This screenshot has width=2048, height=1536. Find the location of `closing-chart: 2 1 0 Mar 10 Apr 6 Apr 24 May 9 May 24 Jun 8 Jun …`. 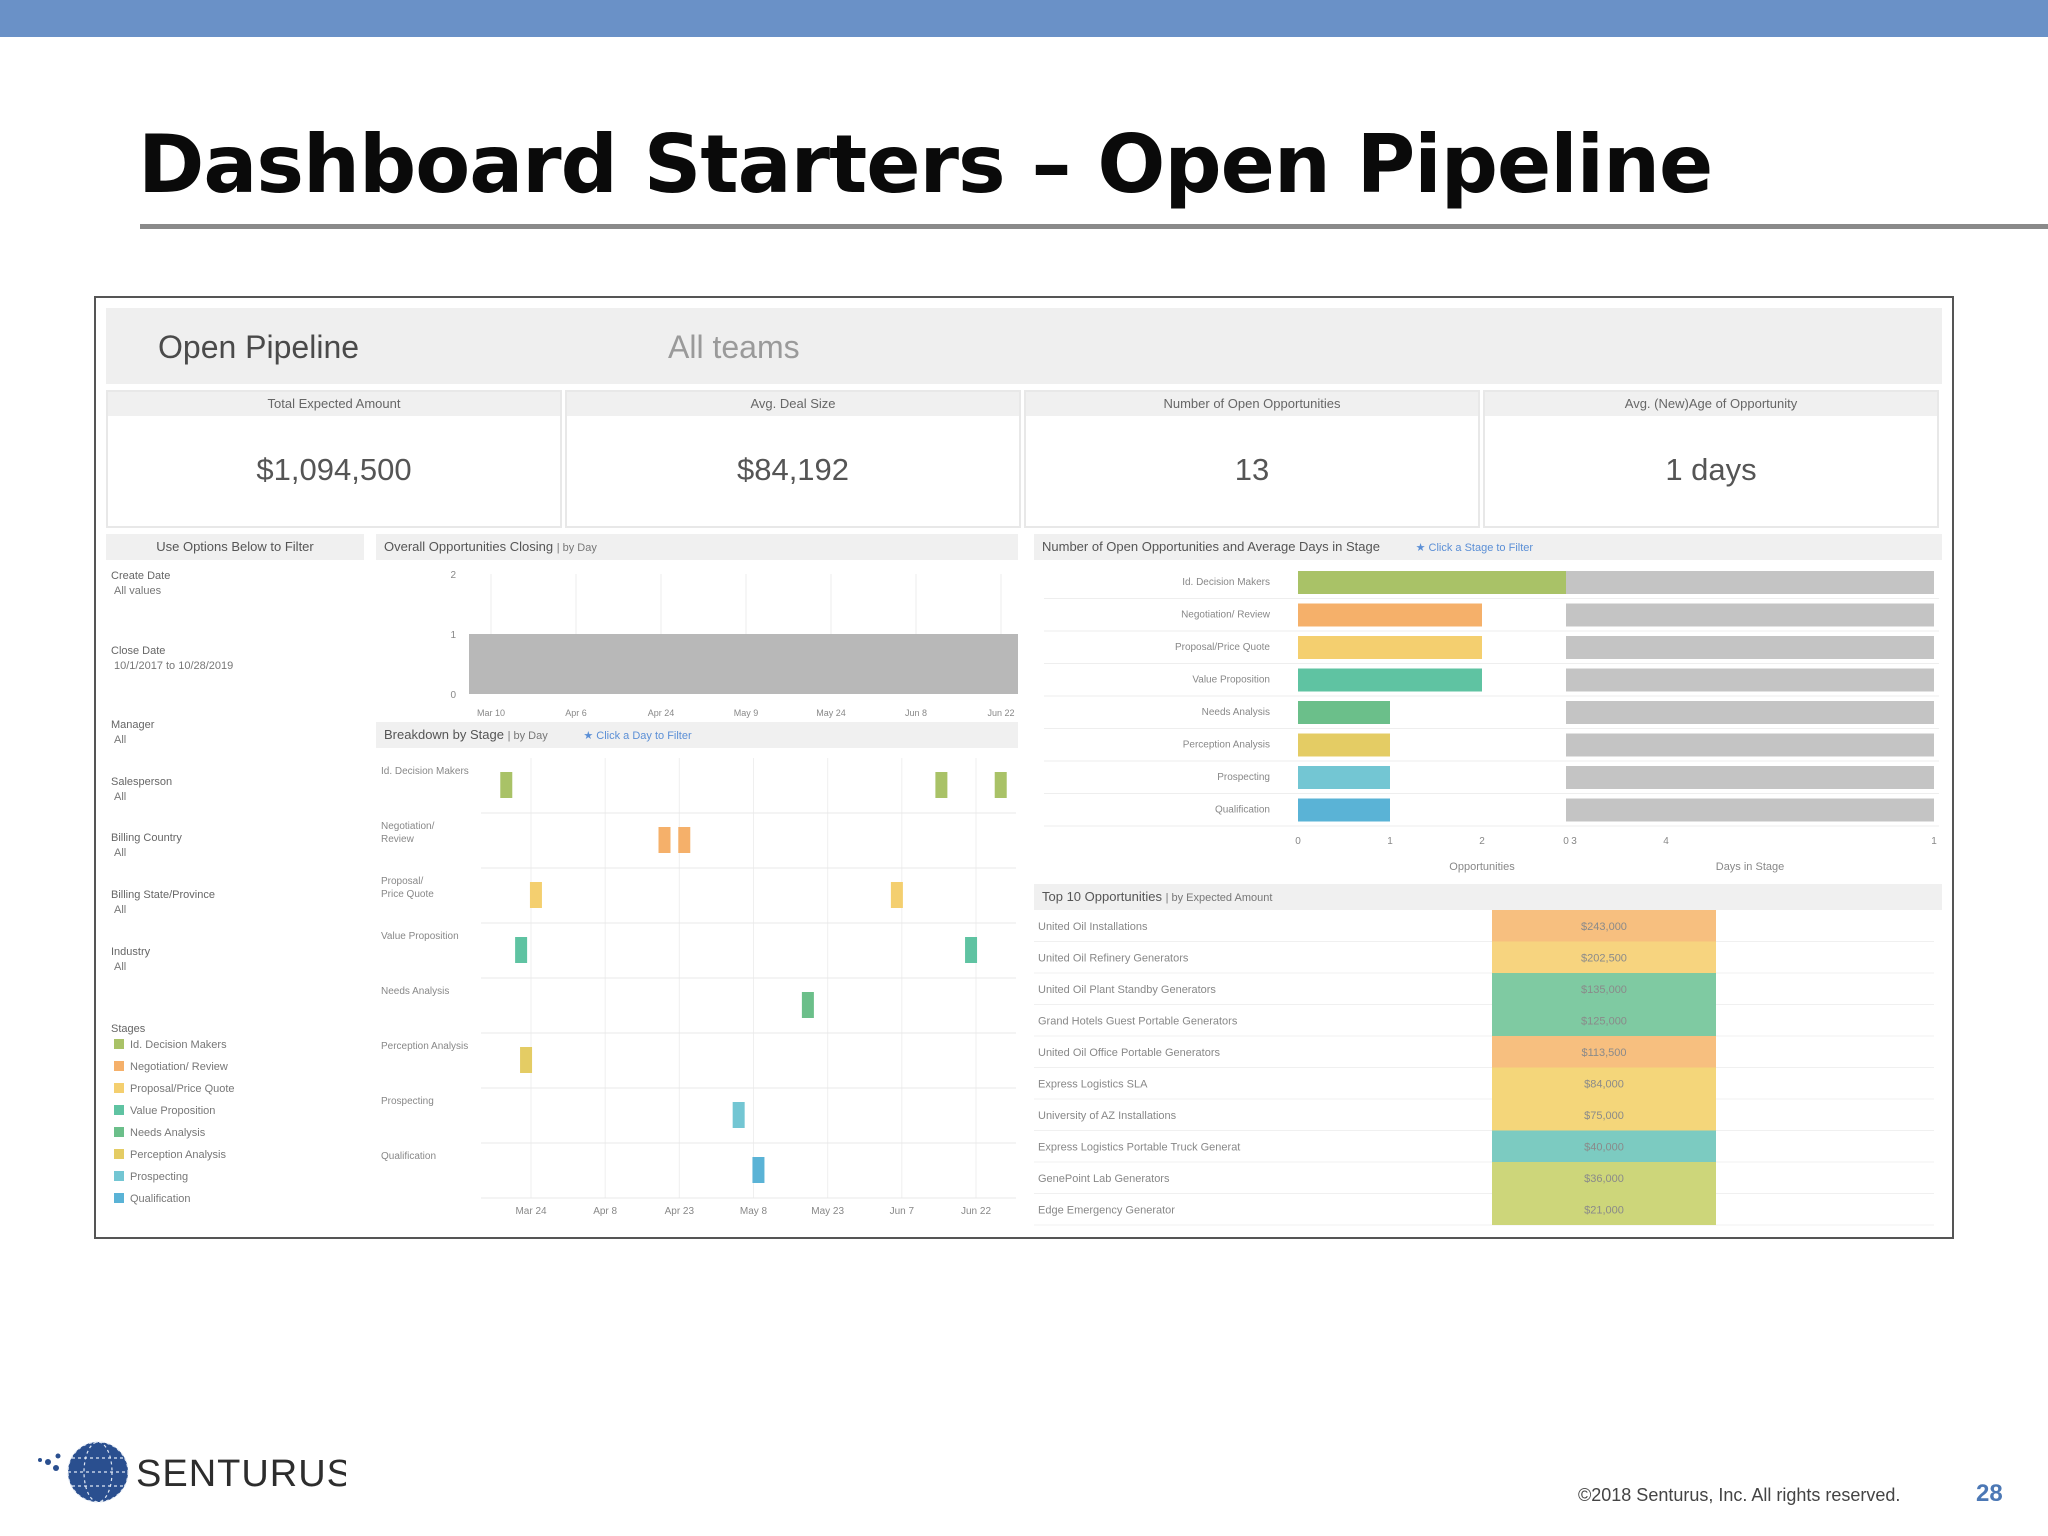

closing-chart: 2 1 0 Mar 10 Apr 6 Apr 24 May 9 May 24 Jun 8 Jun … is located at coordinates (697, 640).